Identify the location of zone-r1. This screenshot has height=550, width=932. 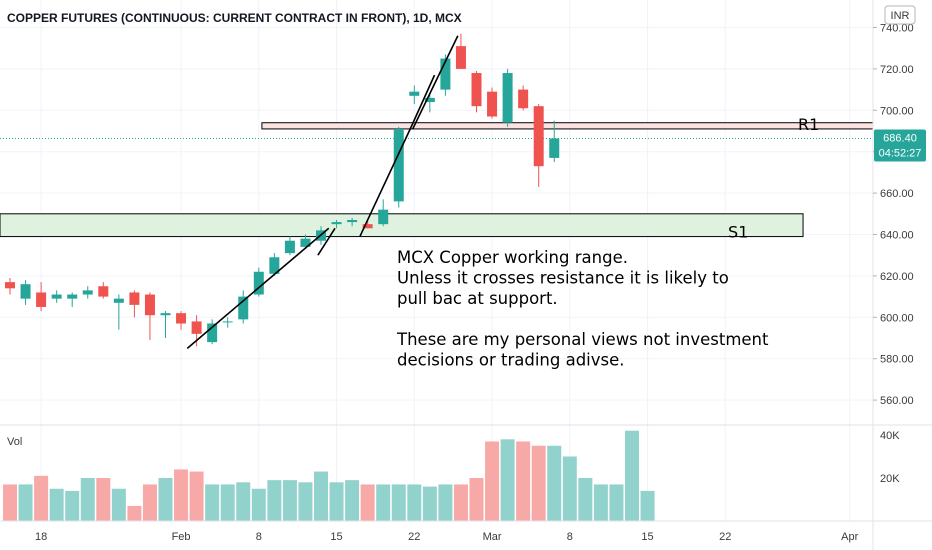
(567, 126).